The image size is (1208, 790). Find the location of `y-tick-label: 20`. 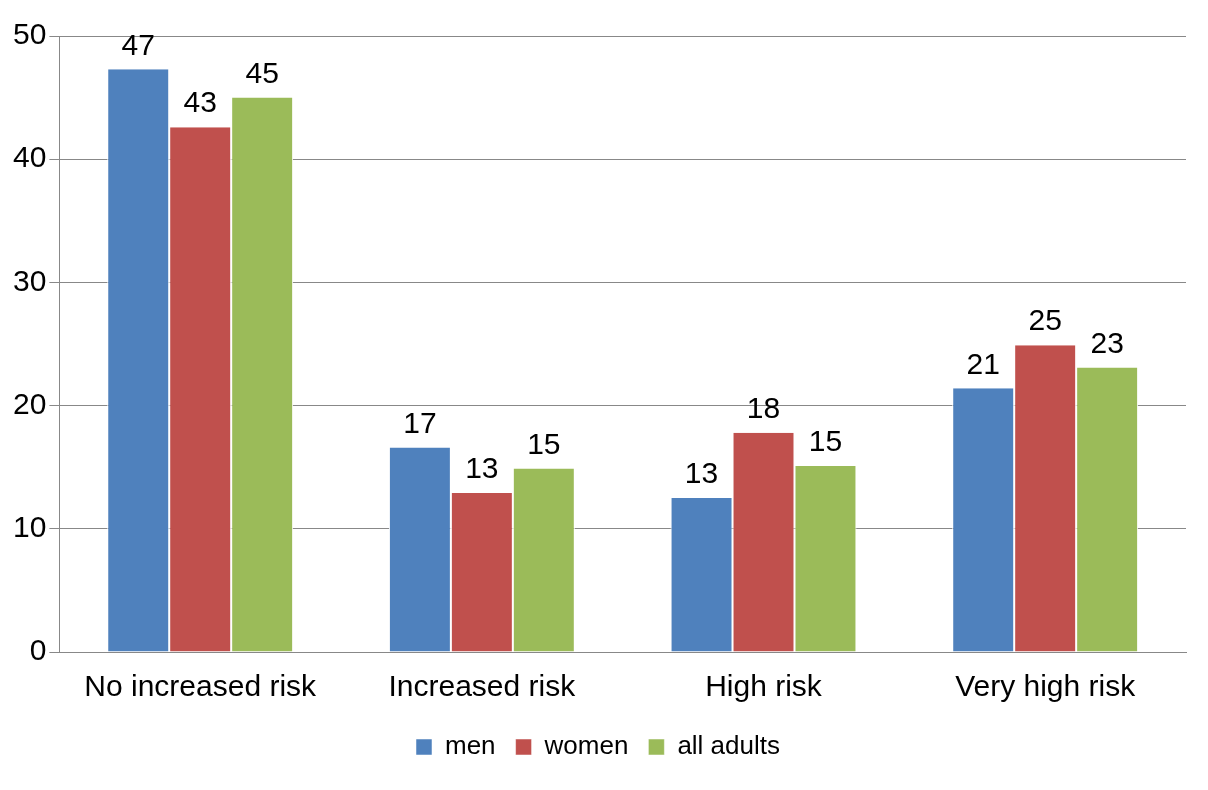

y-tick-label: 20 is located at coordinates (29, 403).